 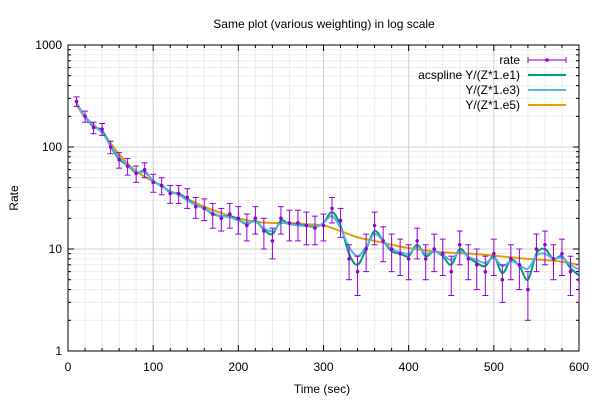 I want to click on y-axis-label: Rate, so click(x=14, y=198).